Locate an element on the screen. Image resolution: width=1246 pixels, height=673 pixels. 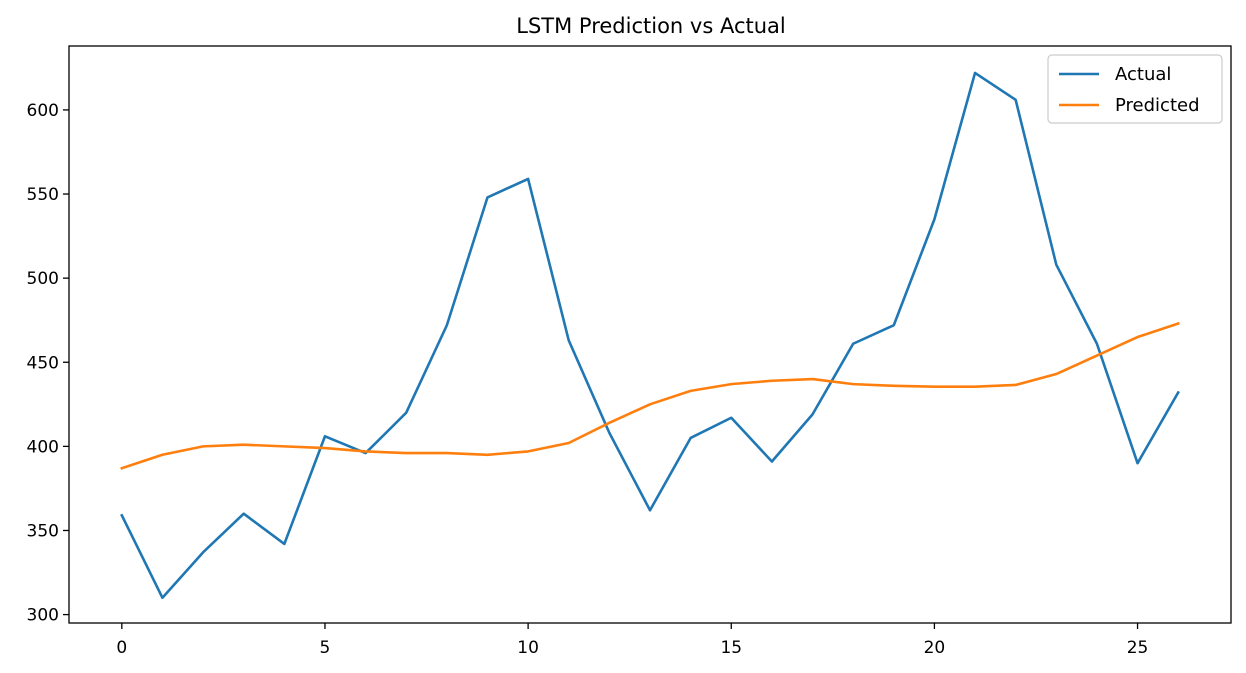
y-tick-label: 400 is located at coordinates (43, 447).